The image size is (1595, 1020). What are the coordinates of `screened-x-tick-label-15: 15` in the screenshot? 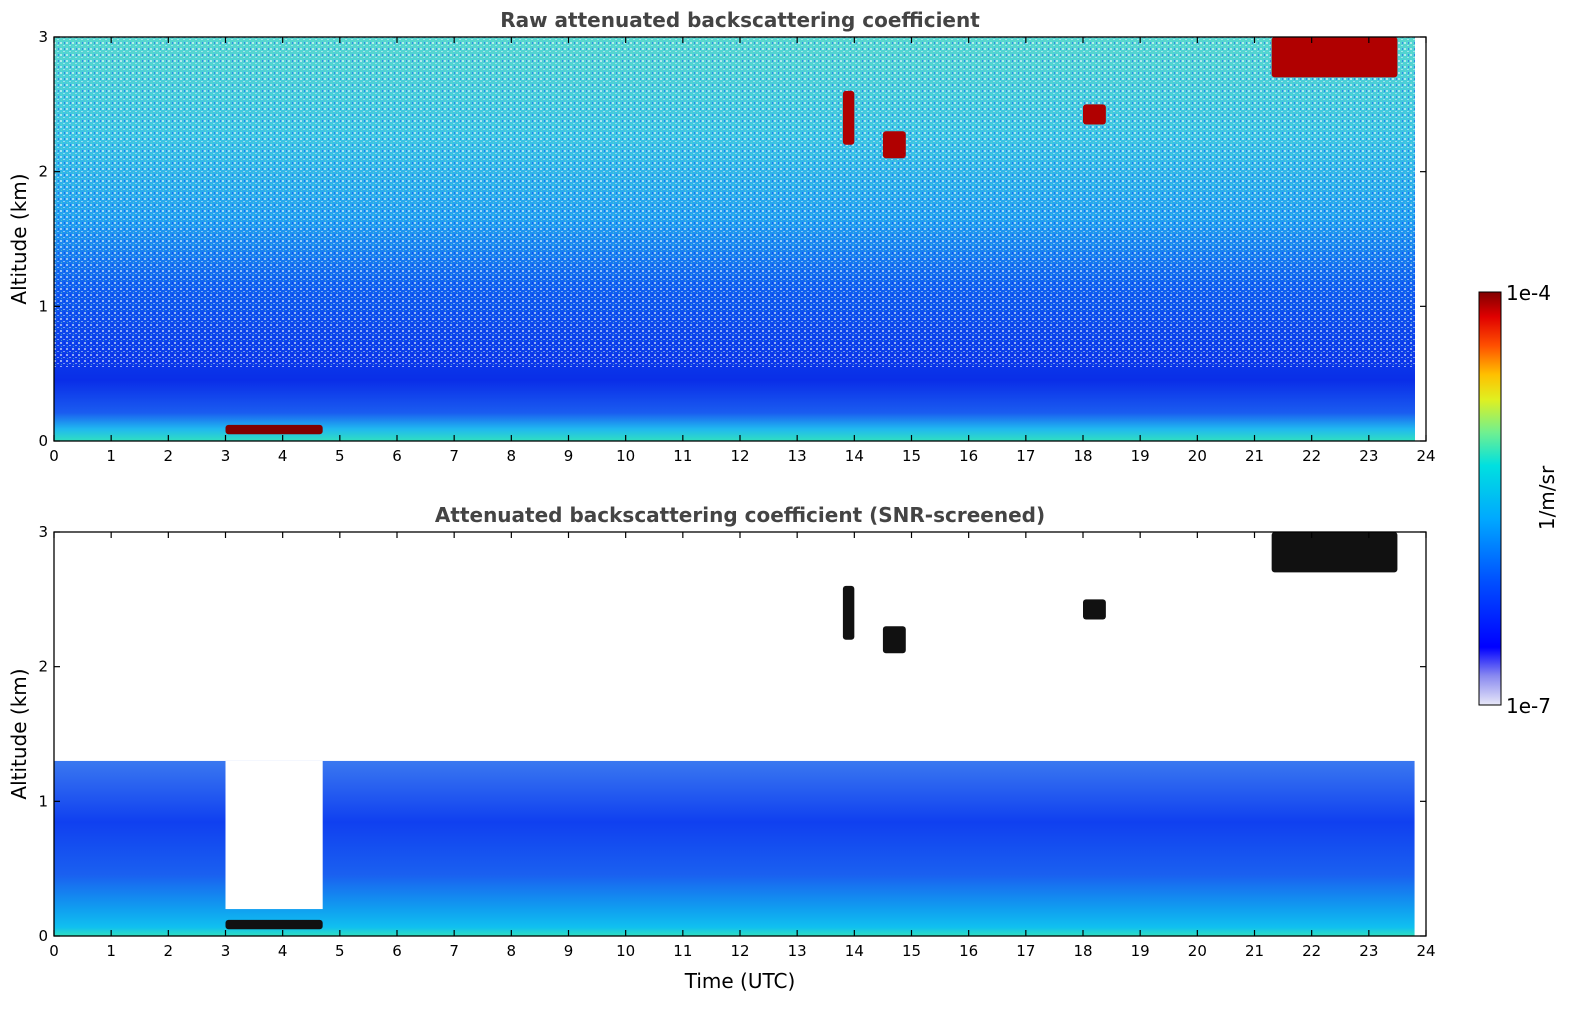 It's located at (911, 951).